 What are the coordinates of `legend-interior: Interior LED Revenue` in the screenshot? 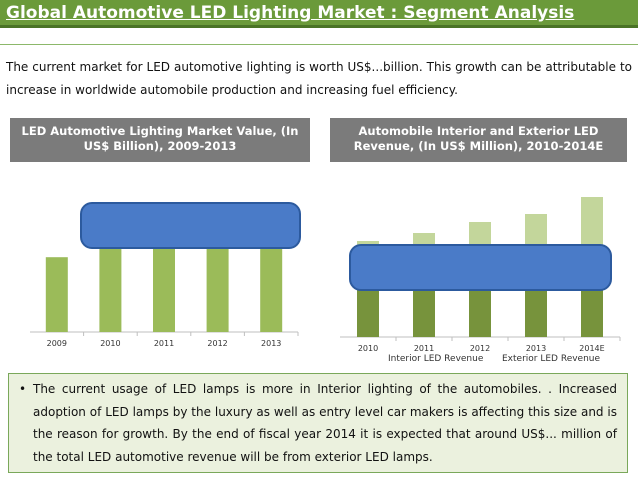 It's located at (436, 359).